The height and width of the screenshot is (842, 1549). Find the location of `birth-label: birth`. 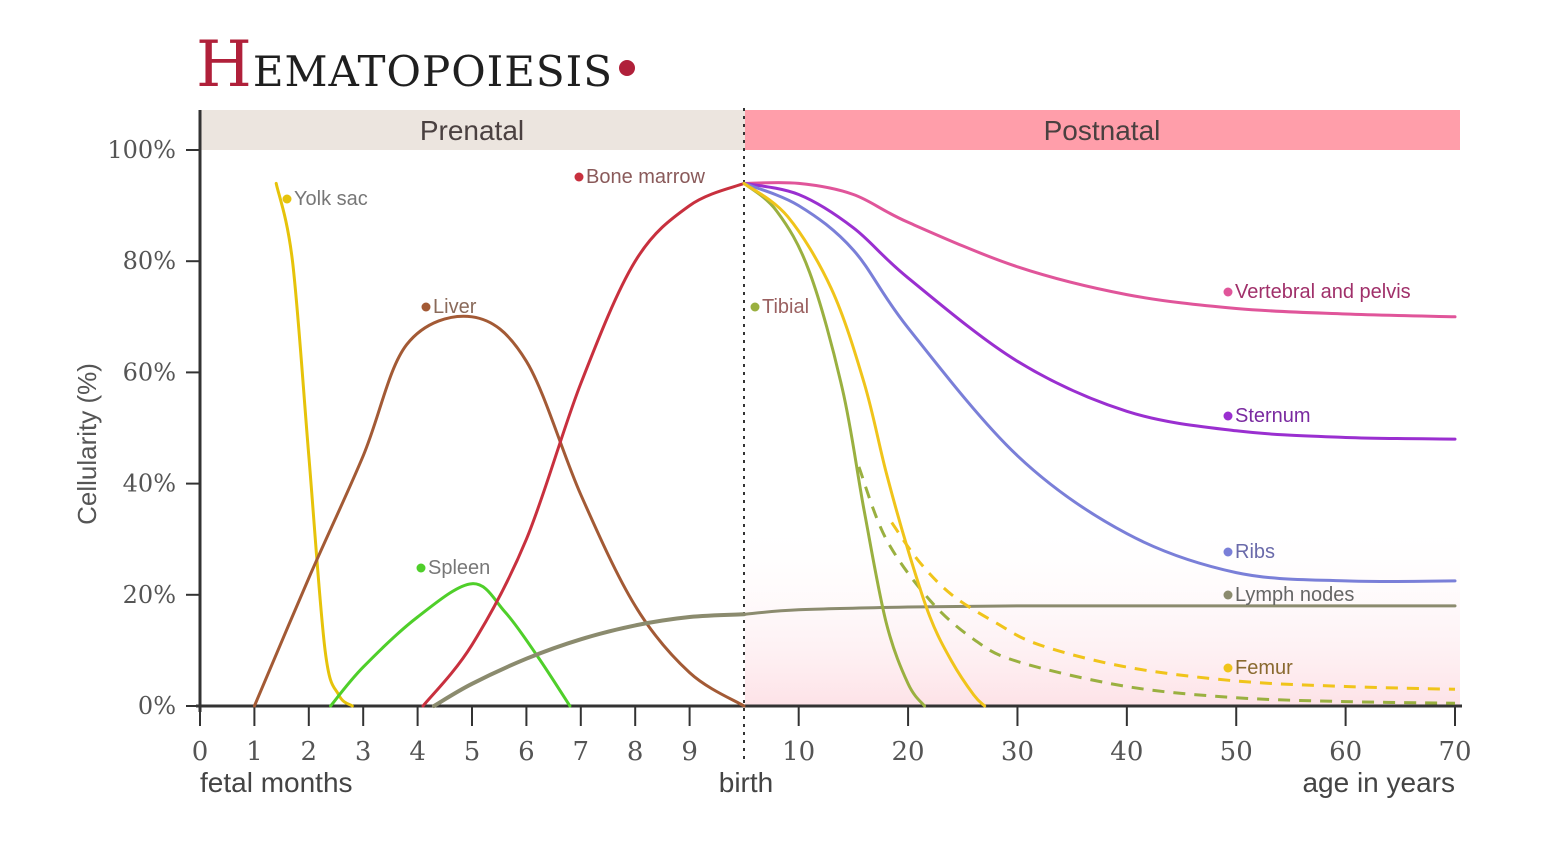

birth-label: birth is located at coordinates (746, 782).